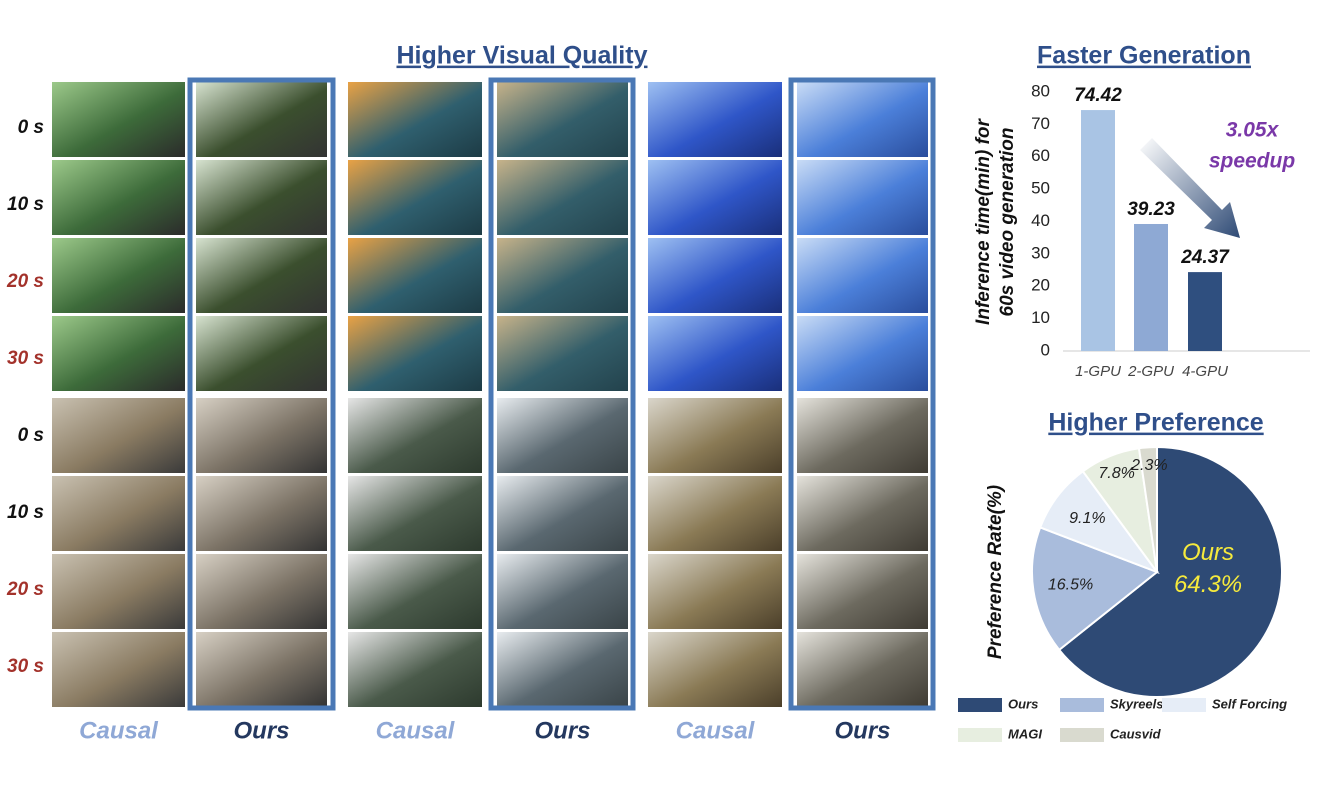 The width and height of the screenshot is (1322, 794). Describe the element at coordinates (1208, 584) in the screenshot. I see `value-label: 64.3%` at that location.